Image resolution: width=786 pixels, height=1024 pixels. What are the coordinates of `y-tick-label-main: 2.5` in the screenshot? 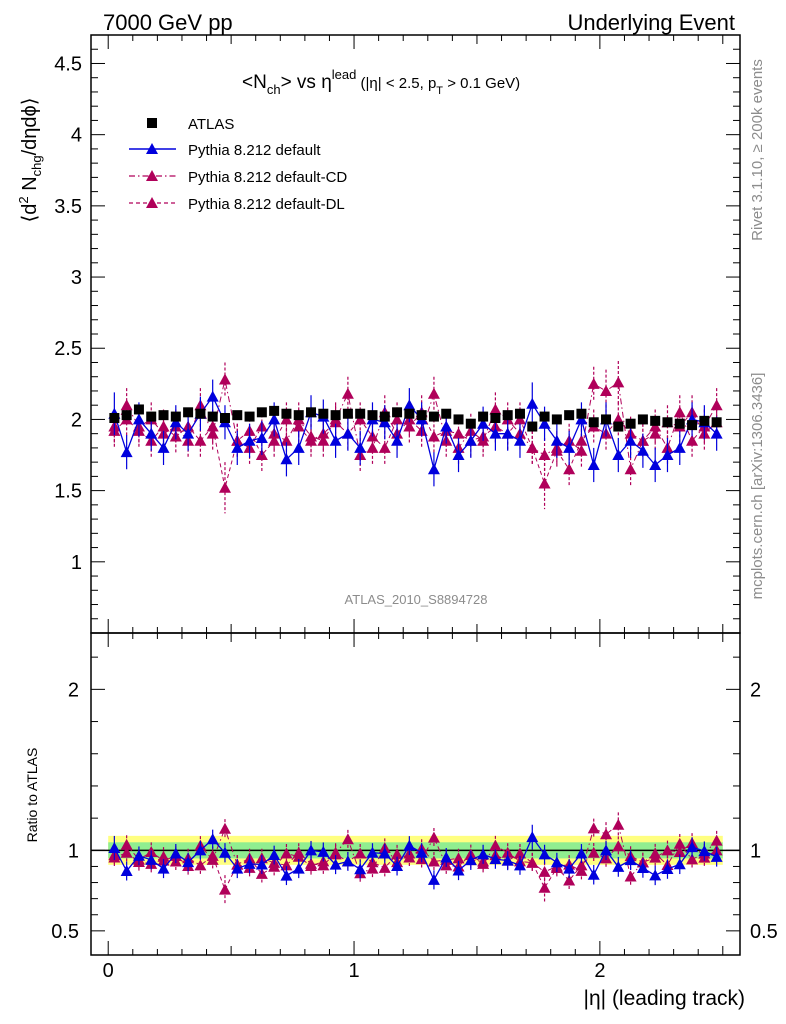 It's located at (68, 349).